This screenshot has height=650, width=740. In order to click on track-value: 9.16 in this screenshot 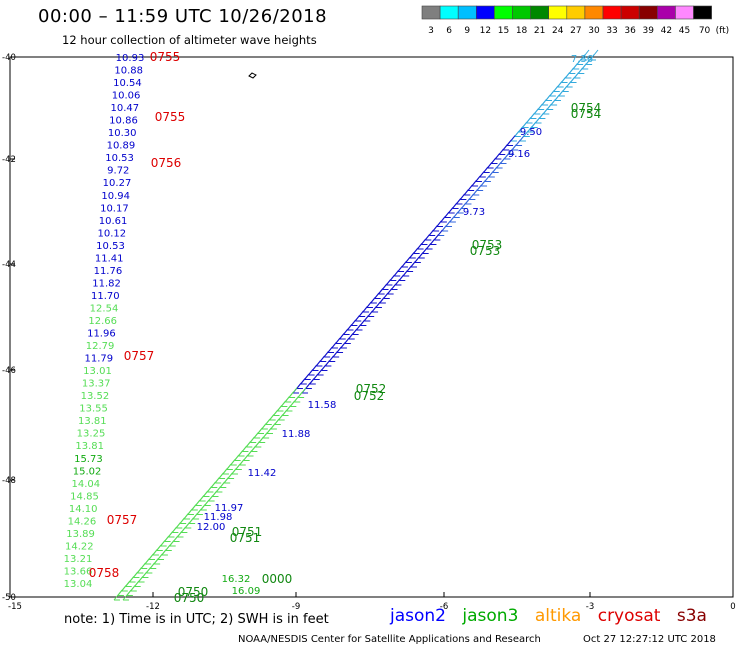, I will do `click(519, 154)`.